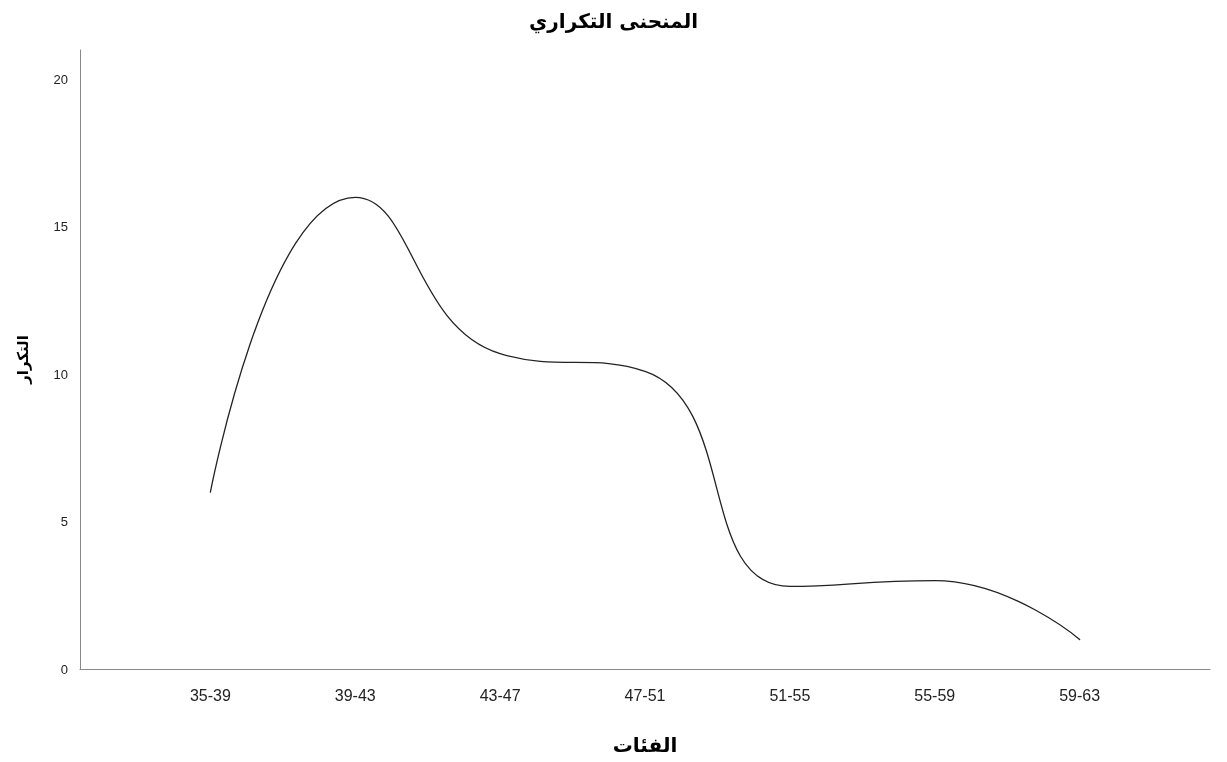 This screenshot has width=1227, height=762. Describe the element at coordinates (355, 695) in the screenshot. I see `x-tick-label: 39-43` at that location.